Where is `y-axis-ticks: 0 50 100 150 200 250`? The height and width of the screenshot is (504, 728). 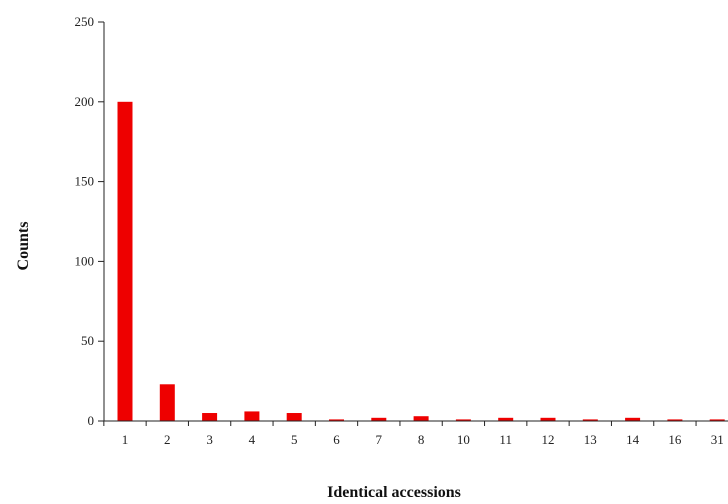
y-axis-ticks: 0 50 100 150 200 250 is located at coordinates (89, 221).